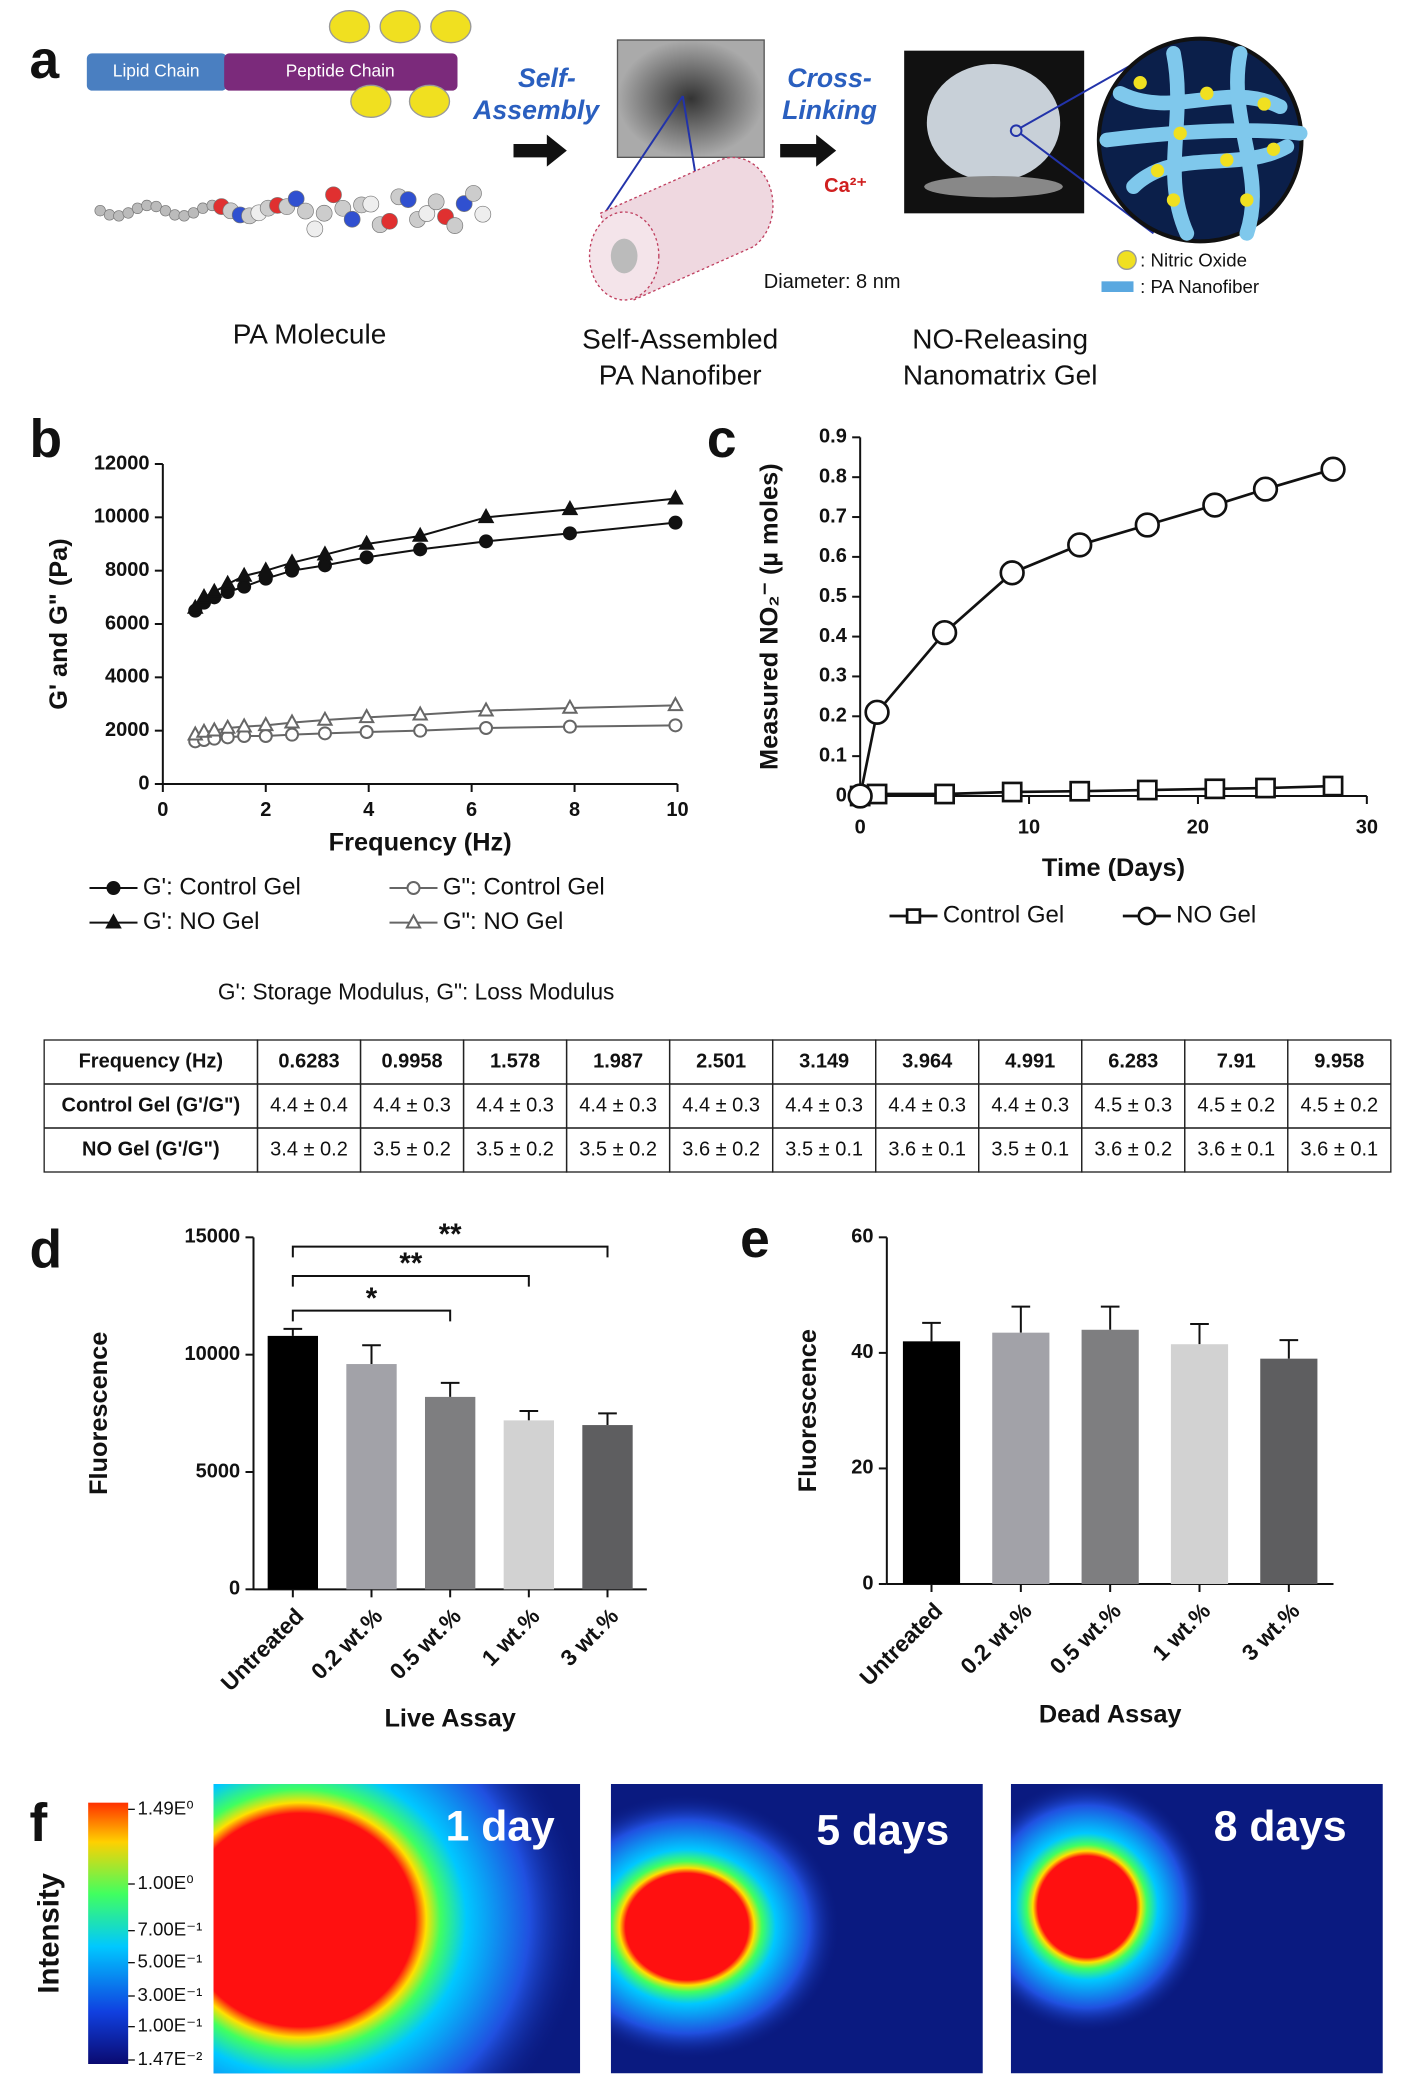 This screenshot has height=2100, width=1411. I want to click on panel-label: b, so click(46, 439).